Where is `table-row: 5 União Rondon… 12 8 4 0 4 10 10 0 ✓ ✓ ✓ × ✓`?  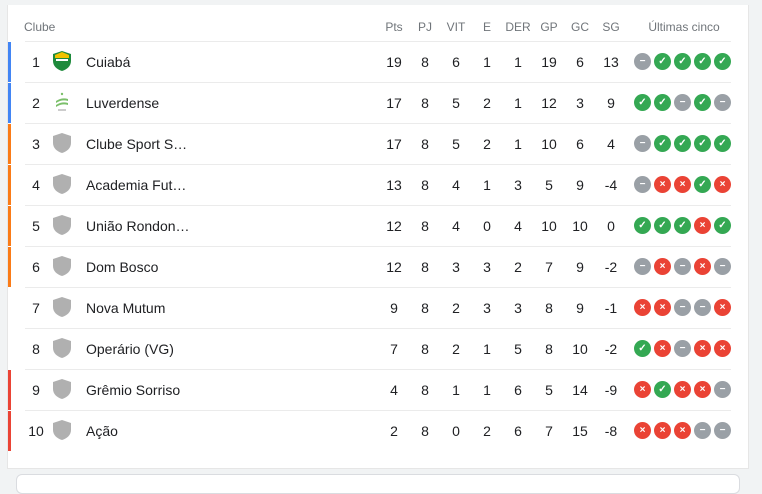
table-row: 5 União Rondon… 12 8 4 0 4 10 10 0 ✓ ✓ ✓ × ✓ is located at coordinates (378, 225).